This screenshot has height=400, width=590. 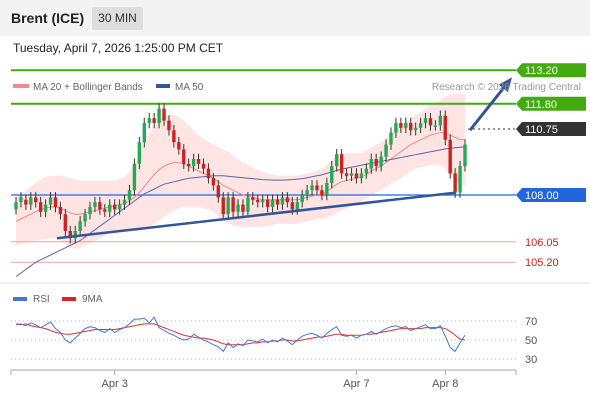 What do you see at coordinates (541, 130) in the screenshot?
I see `current-price-label: 110.75` at bounding box center [541, 130].